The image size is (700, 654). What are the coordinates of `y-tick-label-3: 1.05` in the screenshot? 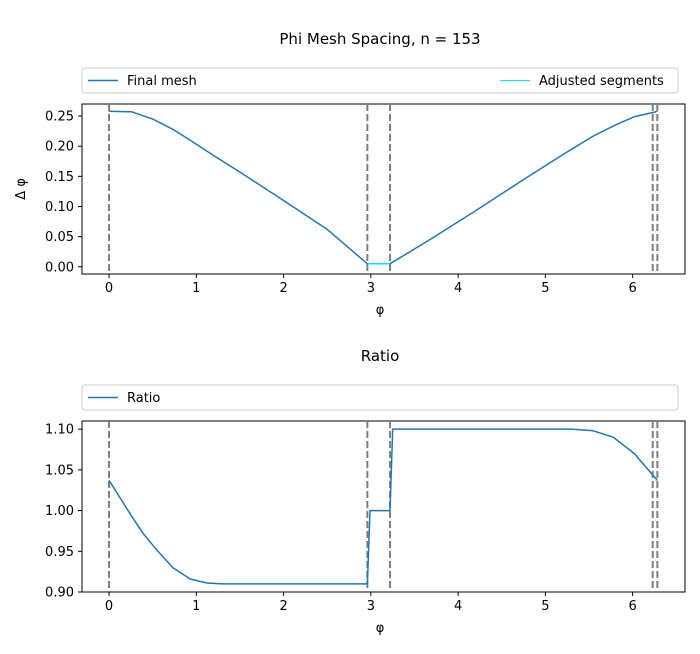 It's located at (59, 470).